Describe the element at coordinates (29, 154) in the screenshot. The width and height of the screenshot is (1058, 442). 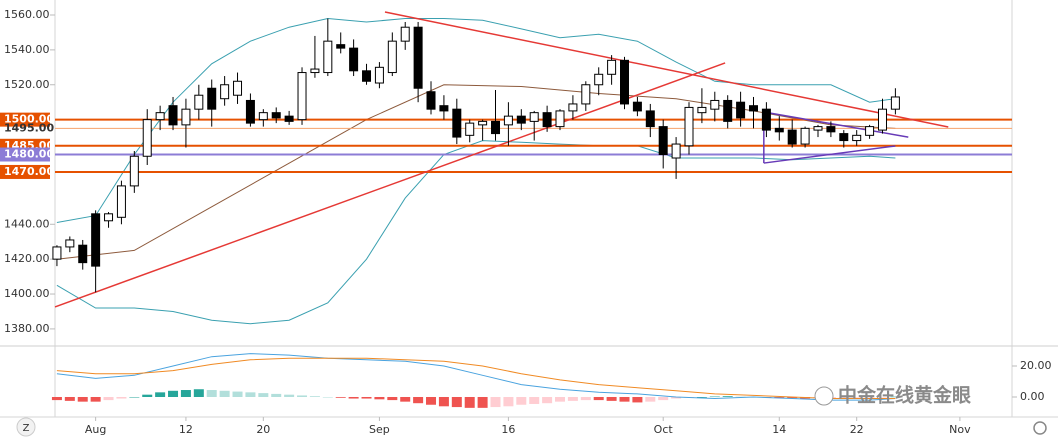
I see `level-label: 1480.00` at that location.